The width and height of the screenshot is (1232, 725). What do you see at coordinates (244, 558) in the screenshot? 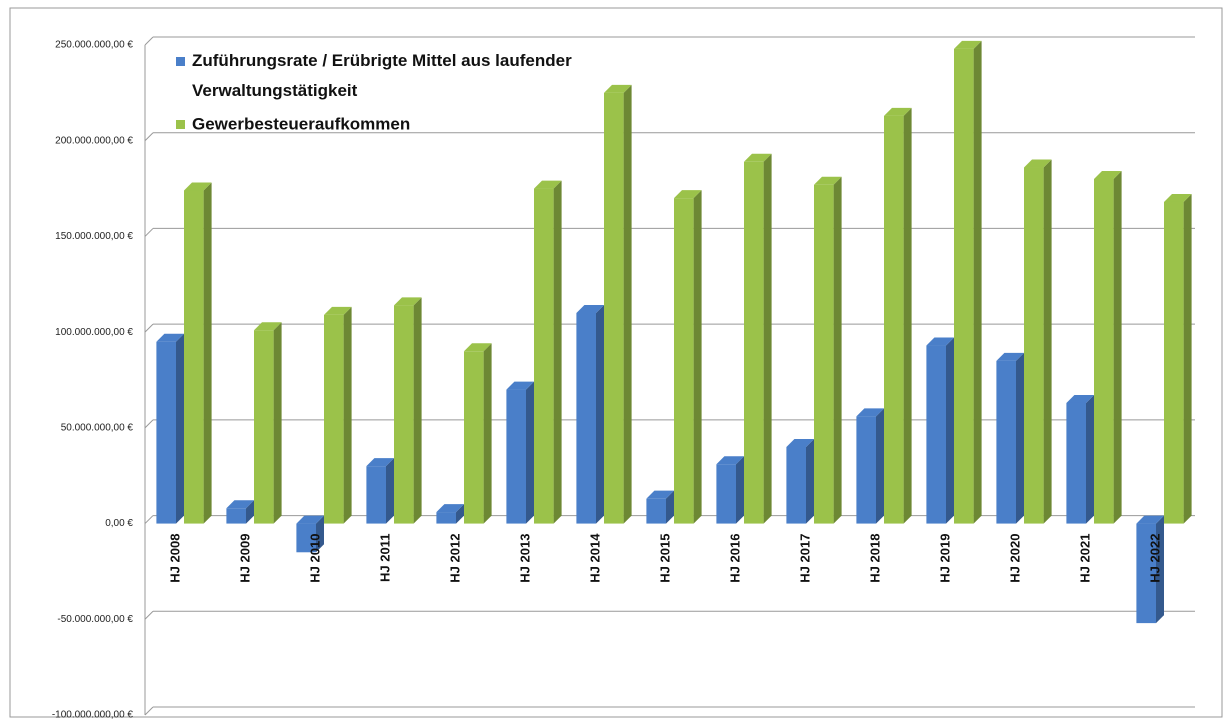
I see `x-tick-label: HJ 2009` at bounding box center [244, 558].